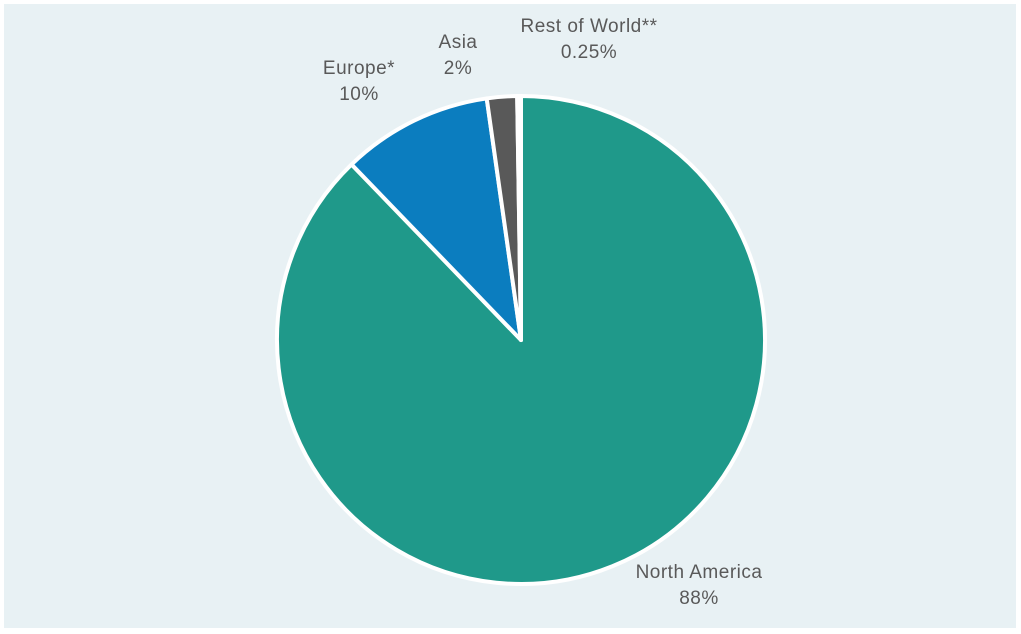 This screenshot has width=1021, height=634. I want to click on slice-label-europe: Europe*, so click(359, 68).